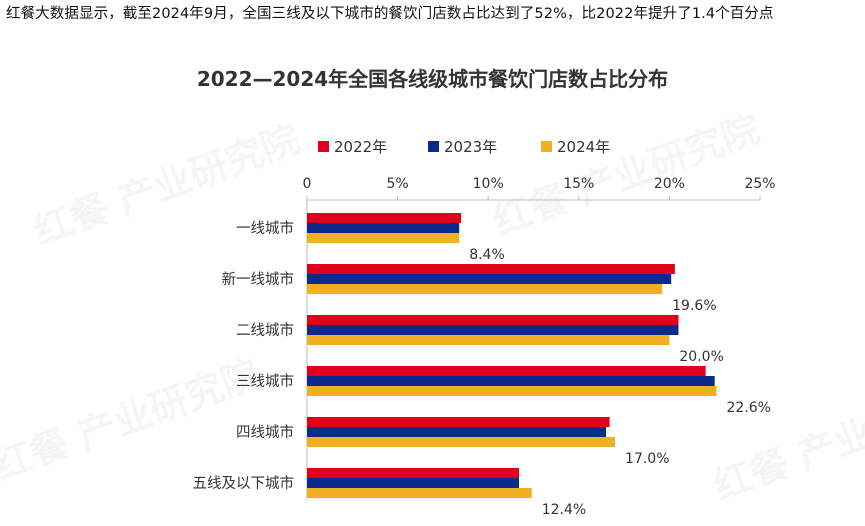 Image resolution: width=865 pixels, height=526 pixels. Describe the element at coordinates (694, 306) in the screenshot. I see `data-label: 19.6%` at that location.